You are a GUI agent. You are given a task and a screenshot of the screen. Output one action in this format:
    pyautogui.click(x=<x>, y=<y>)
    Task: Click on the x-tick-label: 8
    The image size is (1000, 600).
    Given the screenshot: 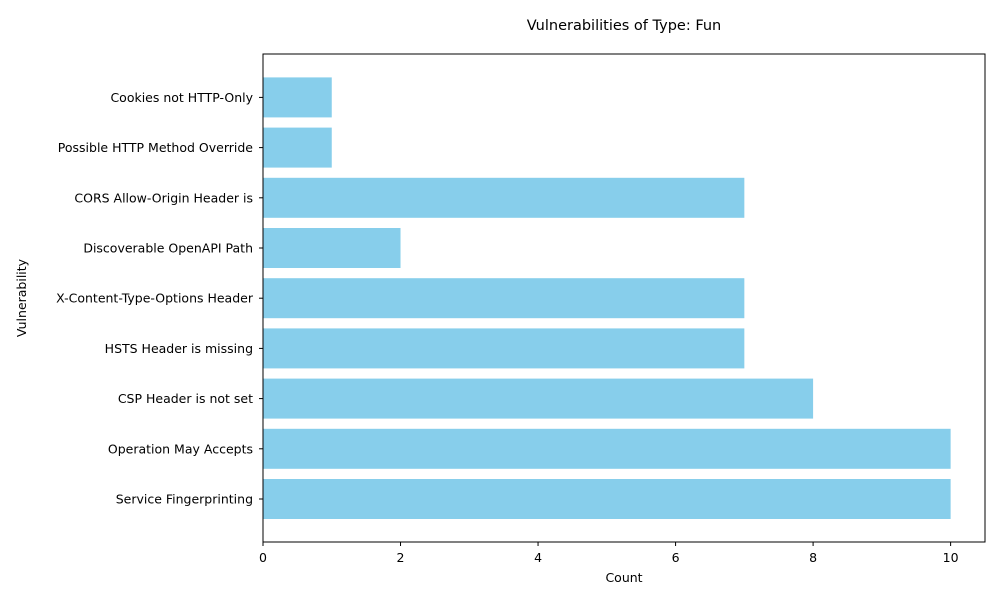 What is the action you would take?
    pyautogui.click(x=813, y=557)
    